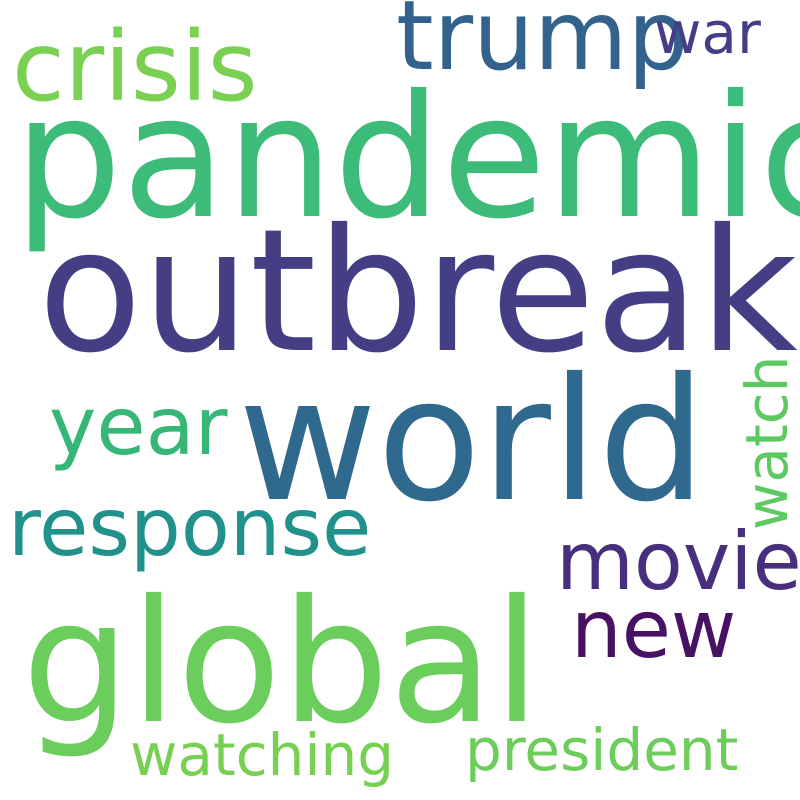 This screenshot has height=800, width=800. Describe the element at coordinates (262, 755) in the screenshot. I see `word-watching: watching` at that location.